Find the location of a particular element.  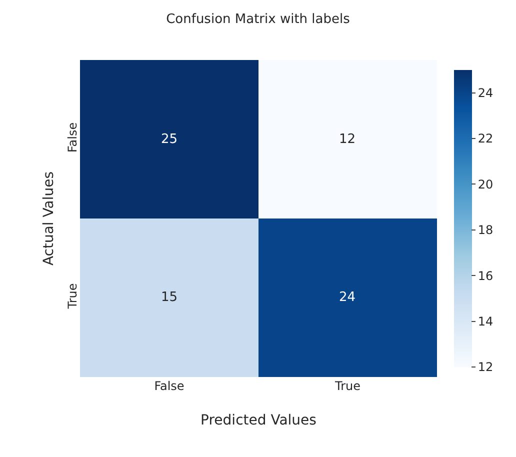

y-axis-title: Actual Values is located at coordinates (49, 218).